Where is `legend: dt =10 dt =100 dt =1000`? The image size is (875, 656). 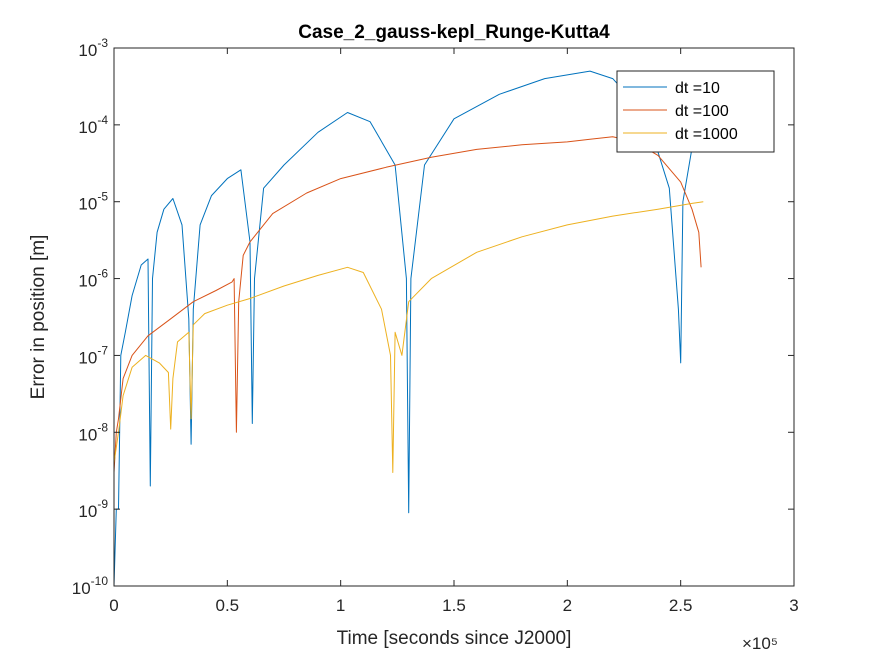 legend: dt =10 dt =100 dt =1000 is located at coordinates (695, 111).